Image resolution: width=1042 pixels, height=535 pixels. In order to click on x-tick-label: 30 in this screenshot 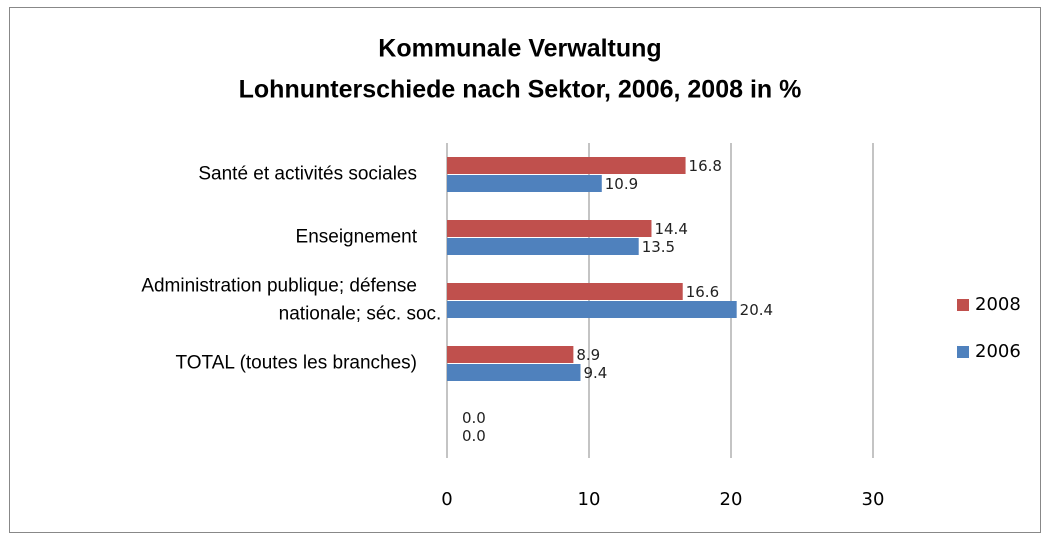, I will do `click(873, 499)`.